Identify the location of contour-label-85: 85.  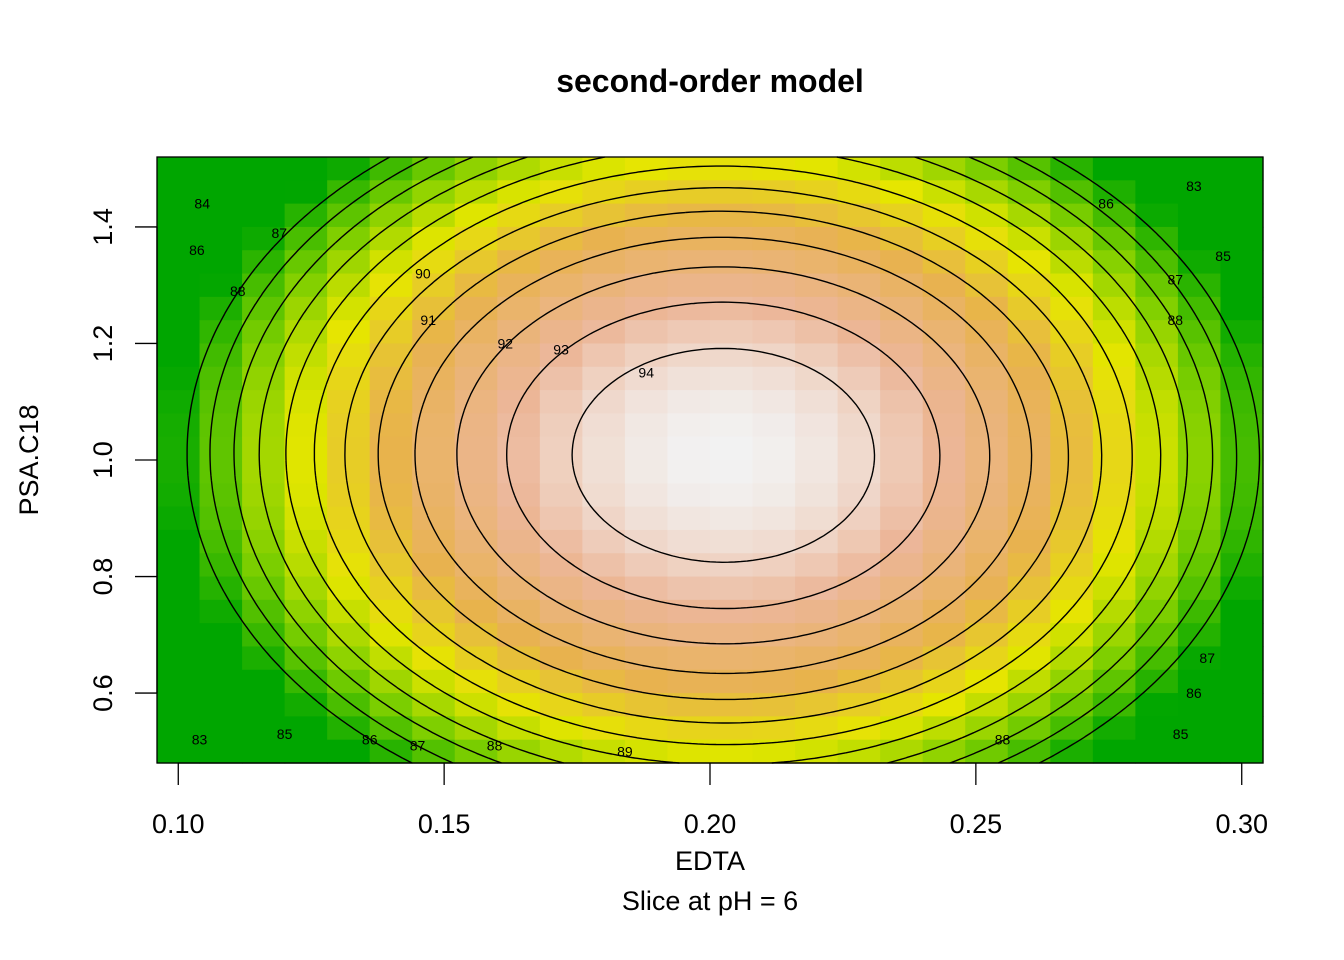
(1223, 256).